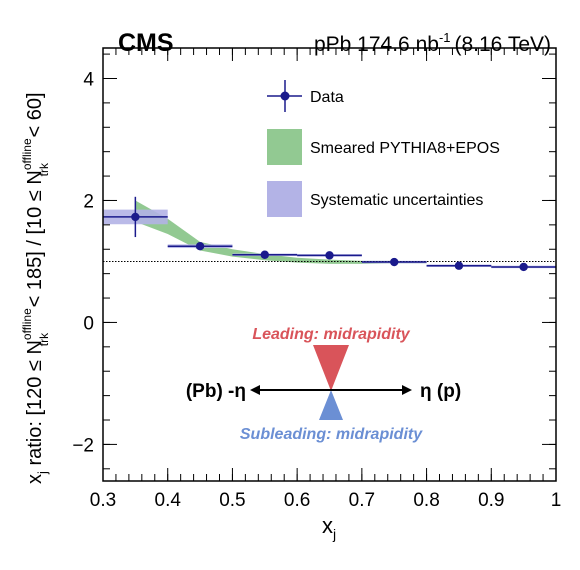 Image resolution: width=580 pixels, height=570 pixels. I want to click on legend-syst-swatch, so click(284, 199).